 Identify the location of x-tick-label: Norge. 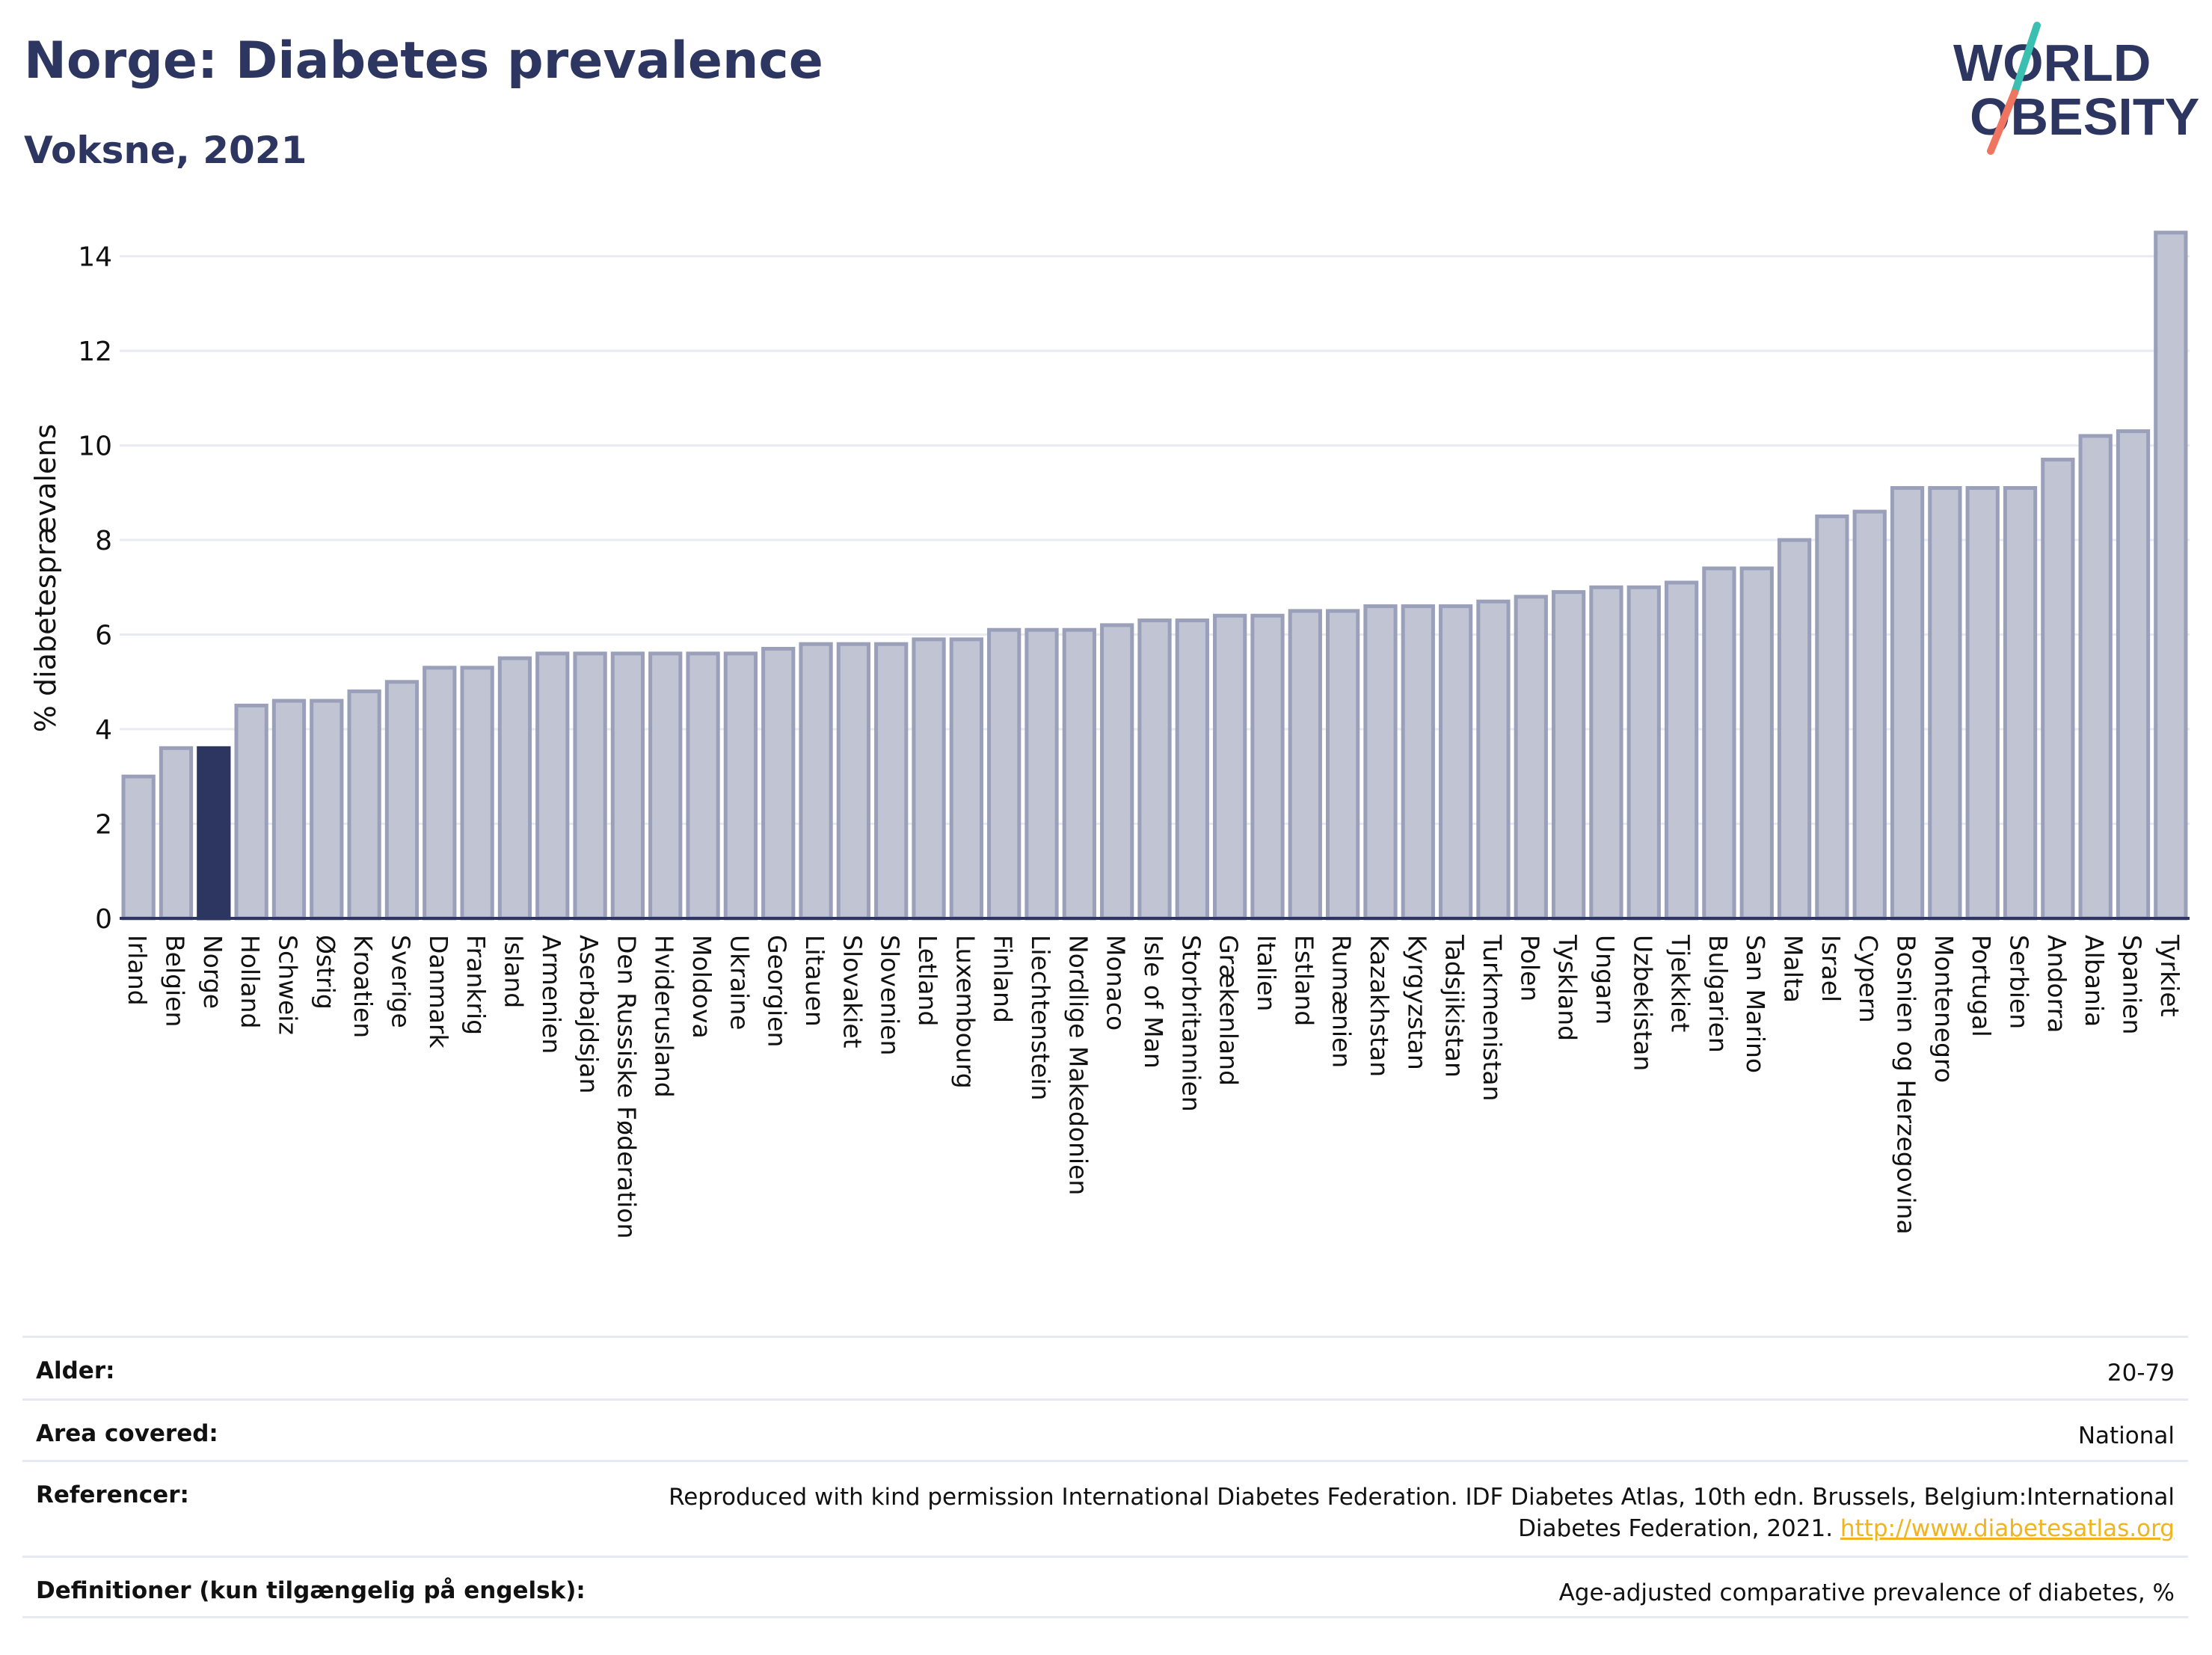
(213, 972).